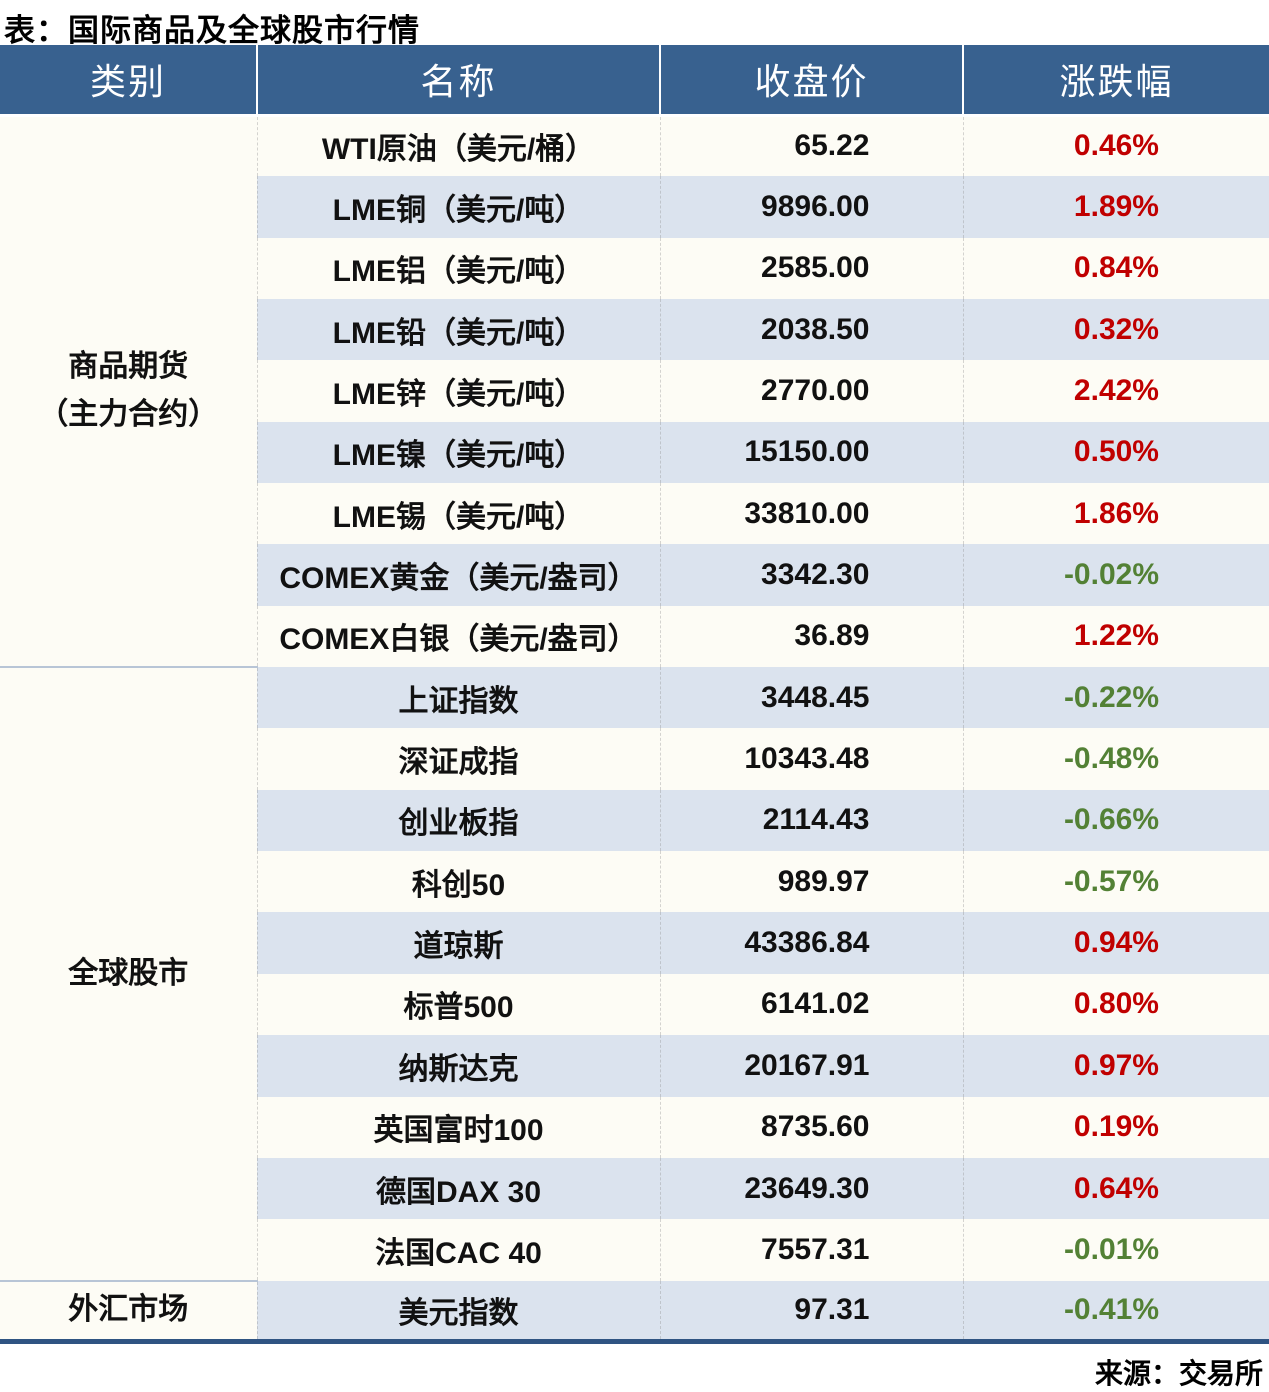 Image resolution: width=1269 pixels, height=1392 pixels. I want to click on table-row: COMEX黄金（美元/盎司） 3342.30 -0.02%, so click(634, 575).